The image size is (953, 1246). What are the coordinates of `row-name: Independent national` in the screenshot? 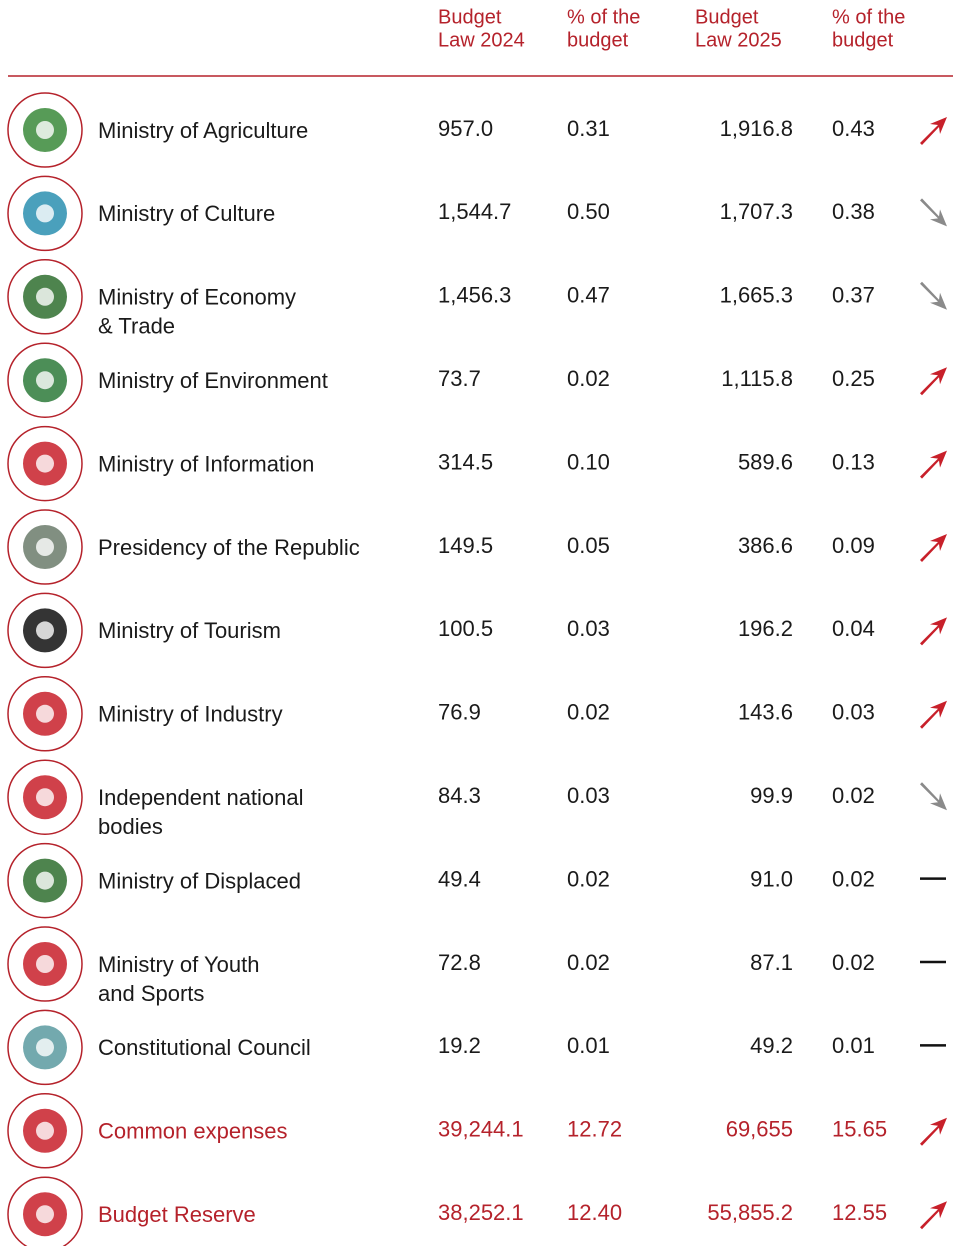 It's located at (201, 797).